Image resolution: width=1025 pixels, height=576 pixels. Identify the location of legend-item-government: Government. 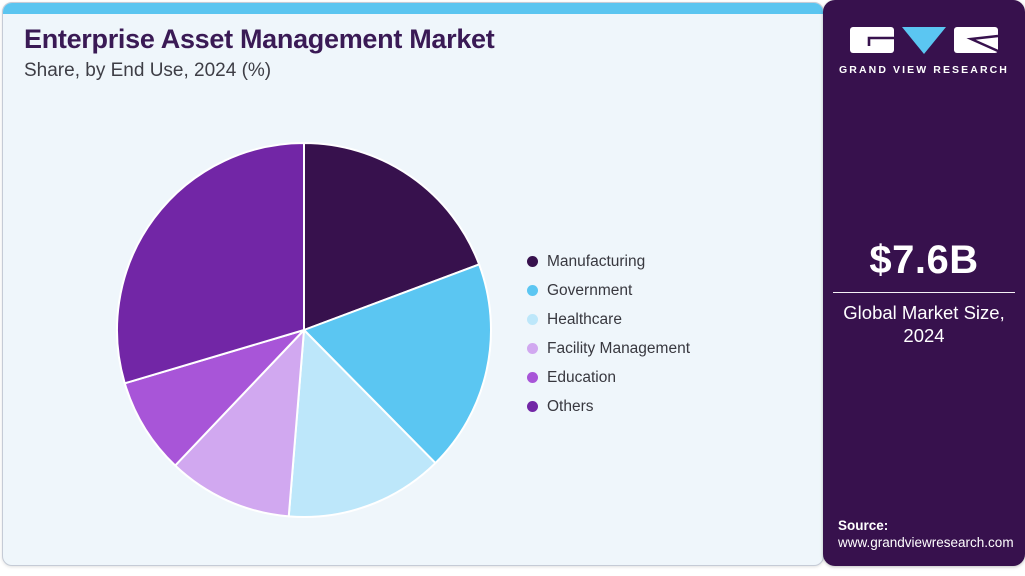
(608, 290).